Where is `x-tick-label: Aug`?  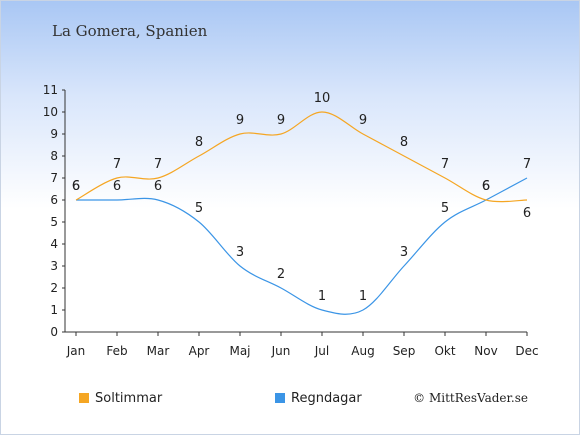 x-tick-label: Aug is located at coordinates (362, 351).